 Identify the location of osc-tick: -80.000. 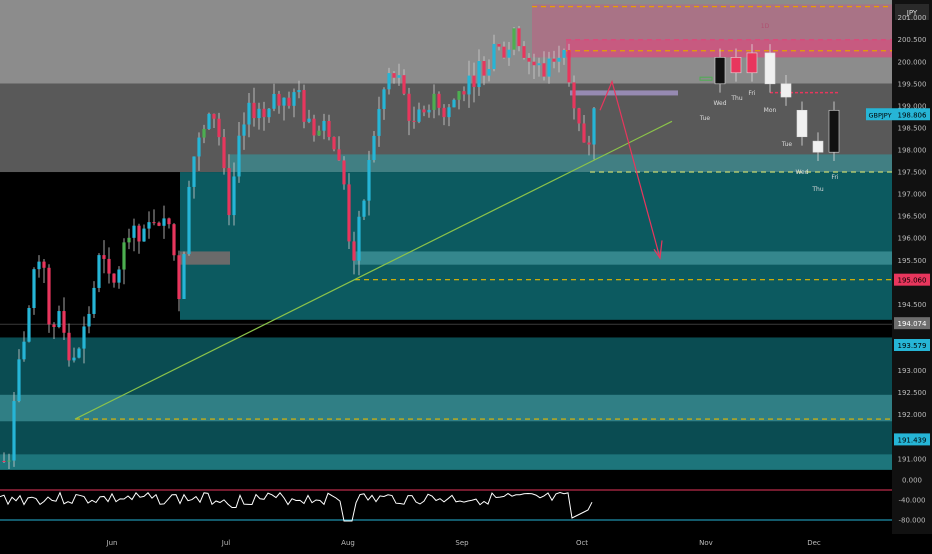
(911, 521).